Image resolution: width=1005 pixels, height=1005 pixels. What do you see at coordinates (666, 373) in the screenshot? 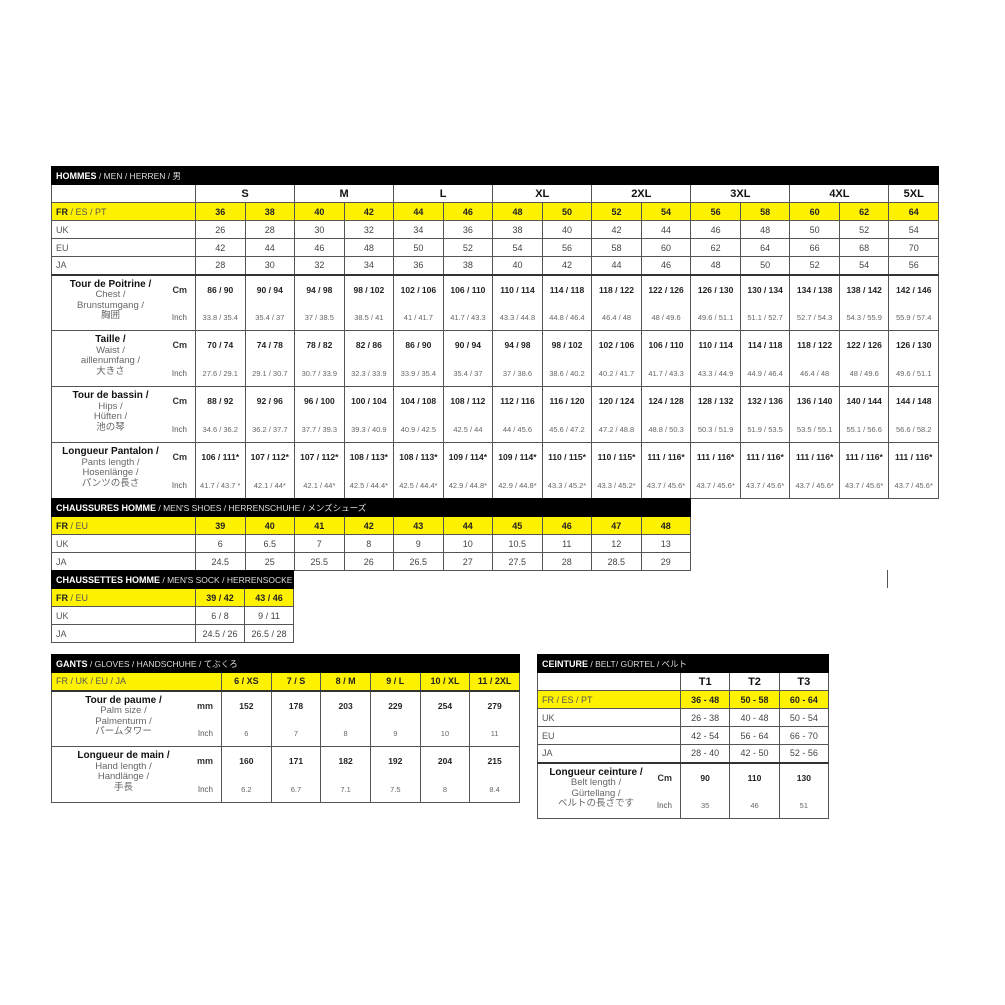
I see `inch-value: 41.7 / 43.3` at bounding box center [666, 373].